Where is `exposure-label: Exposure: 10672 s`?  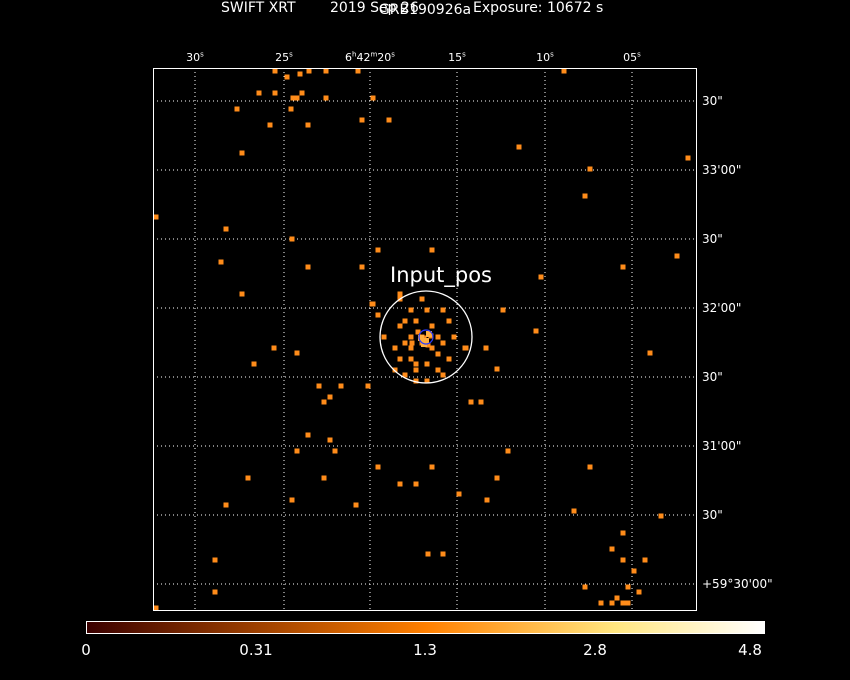
exposure-label: Exposure: 10672 s is located at coordinates (538, 8).